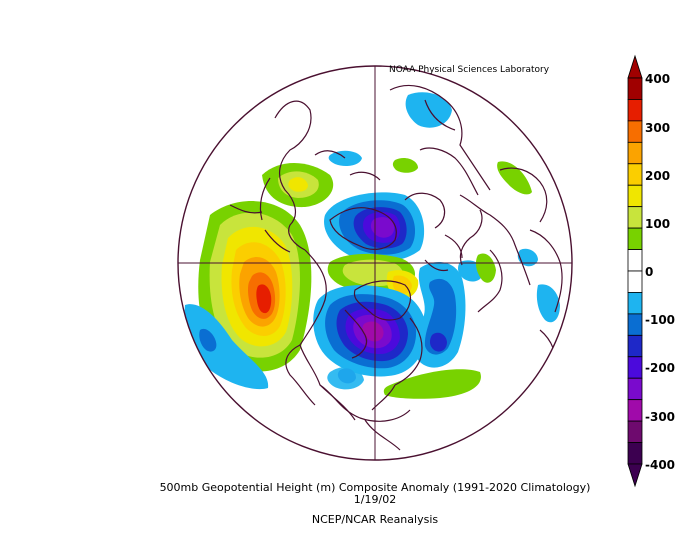  What do you see at coordinates (635, 66) in the screenshot?
I see `colorbar-top-arrow` at bounding box center [635, 66].